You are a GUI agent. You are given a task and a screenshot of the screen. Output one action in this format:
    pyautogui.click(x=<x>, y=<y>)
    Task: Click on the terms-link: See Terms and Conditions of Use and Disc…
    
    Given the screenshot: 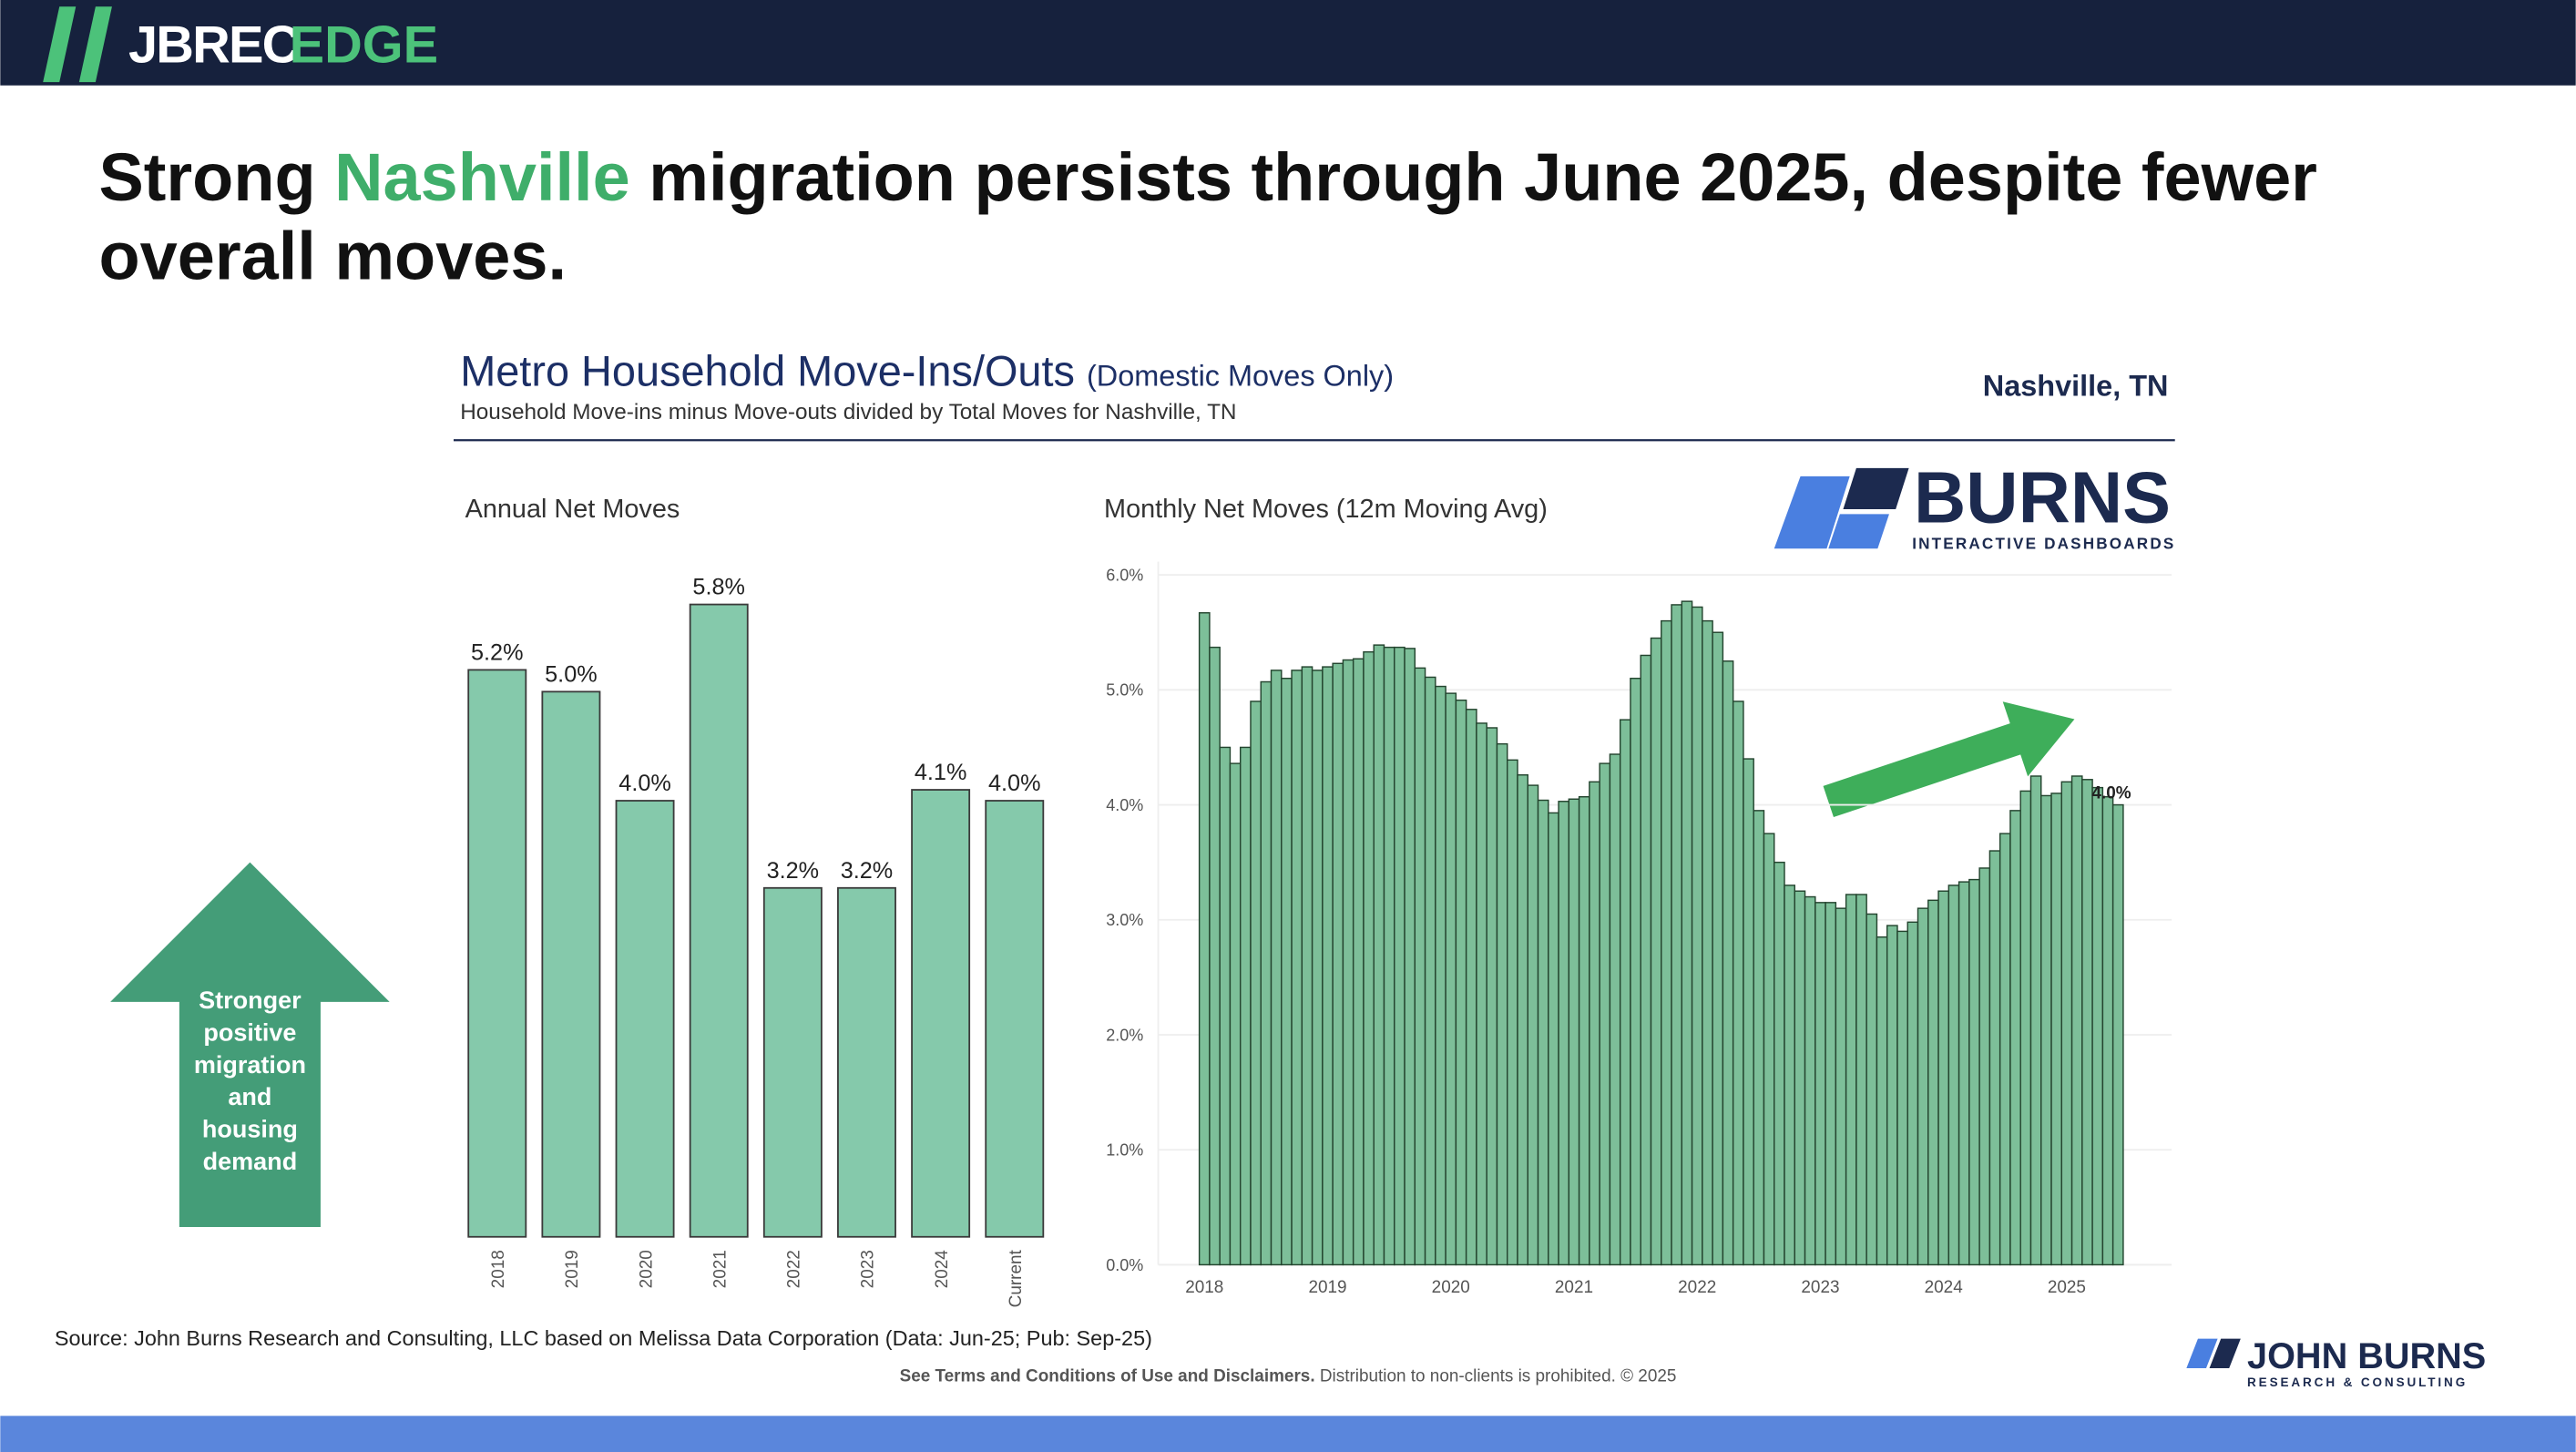 What is the action you would take?
    pyautogui.click(x=1107, y=1376)
    